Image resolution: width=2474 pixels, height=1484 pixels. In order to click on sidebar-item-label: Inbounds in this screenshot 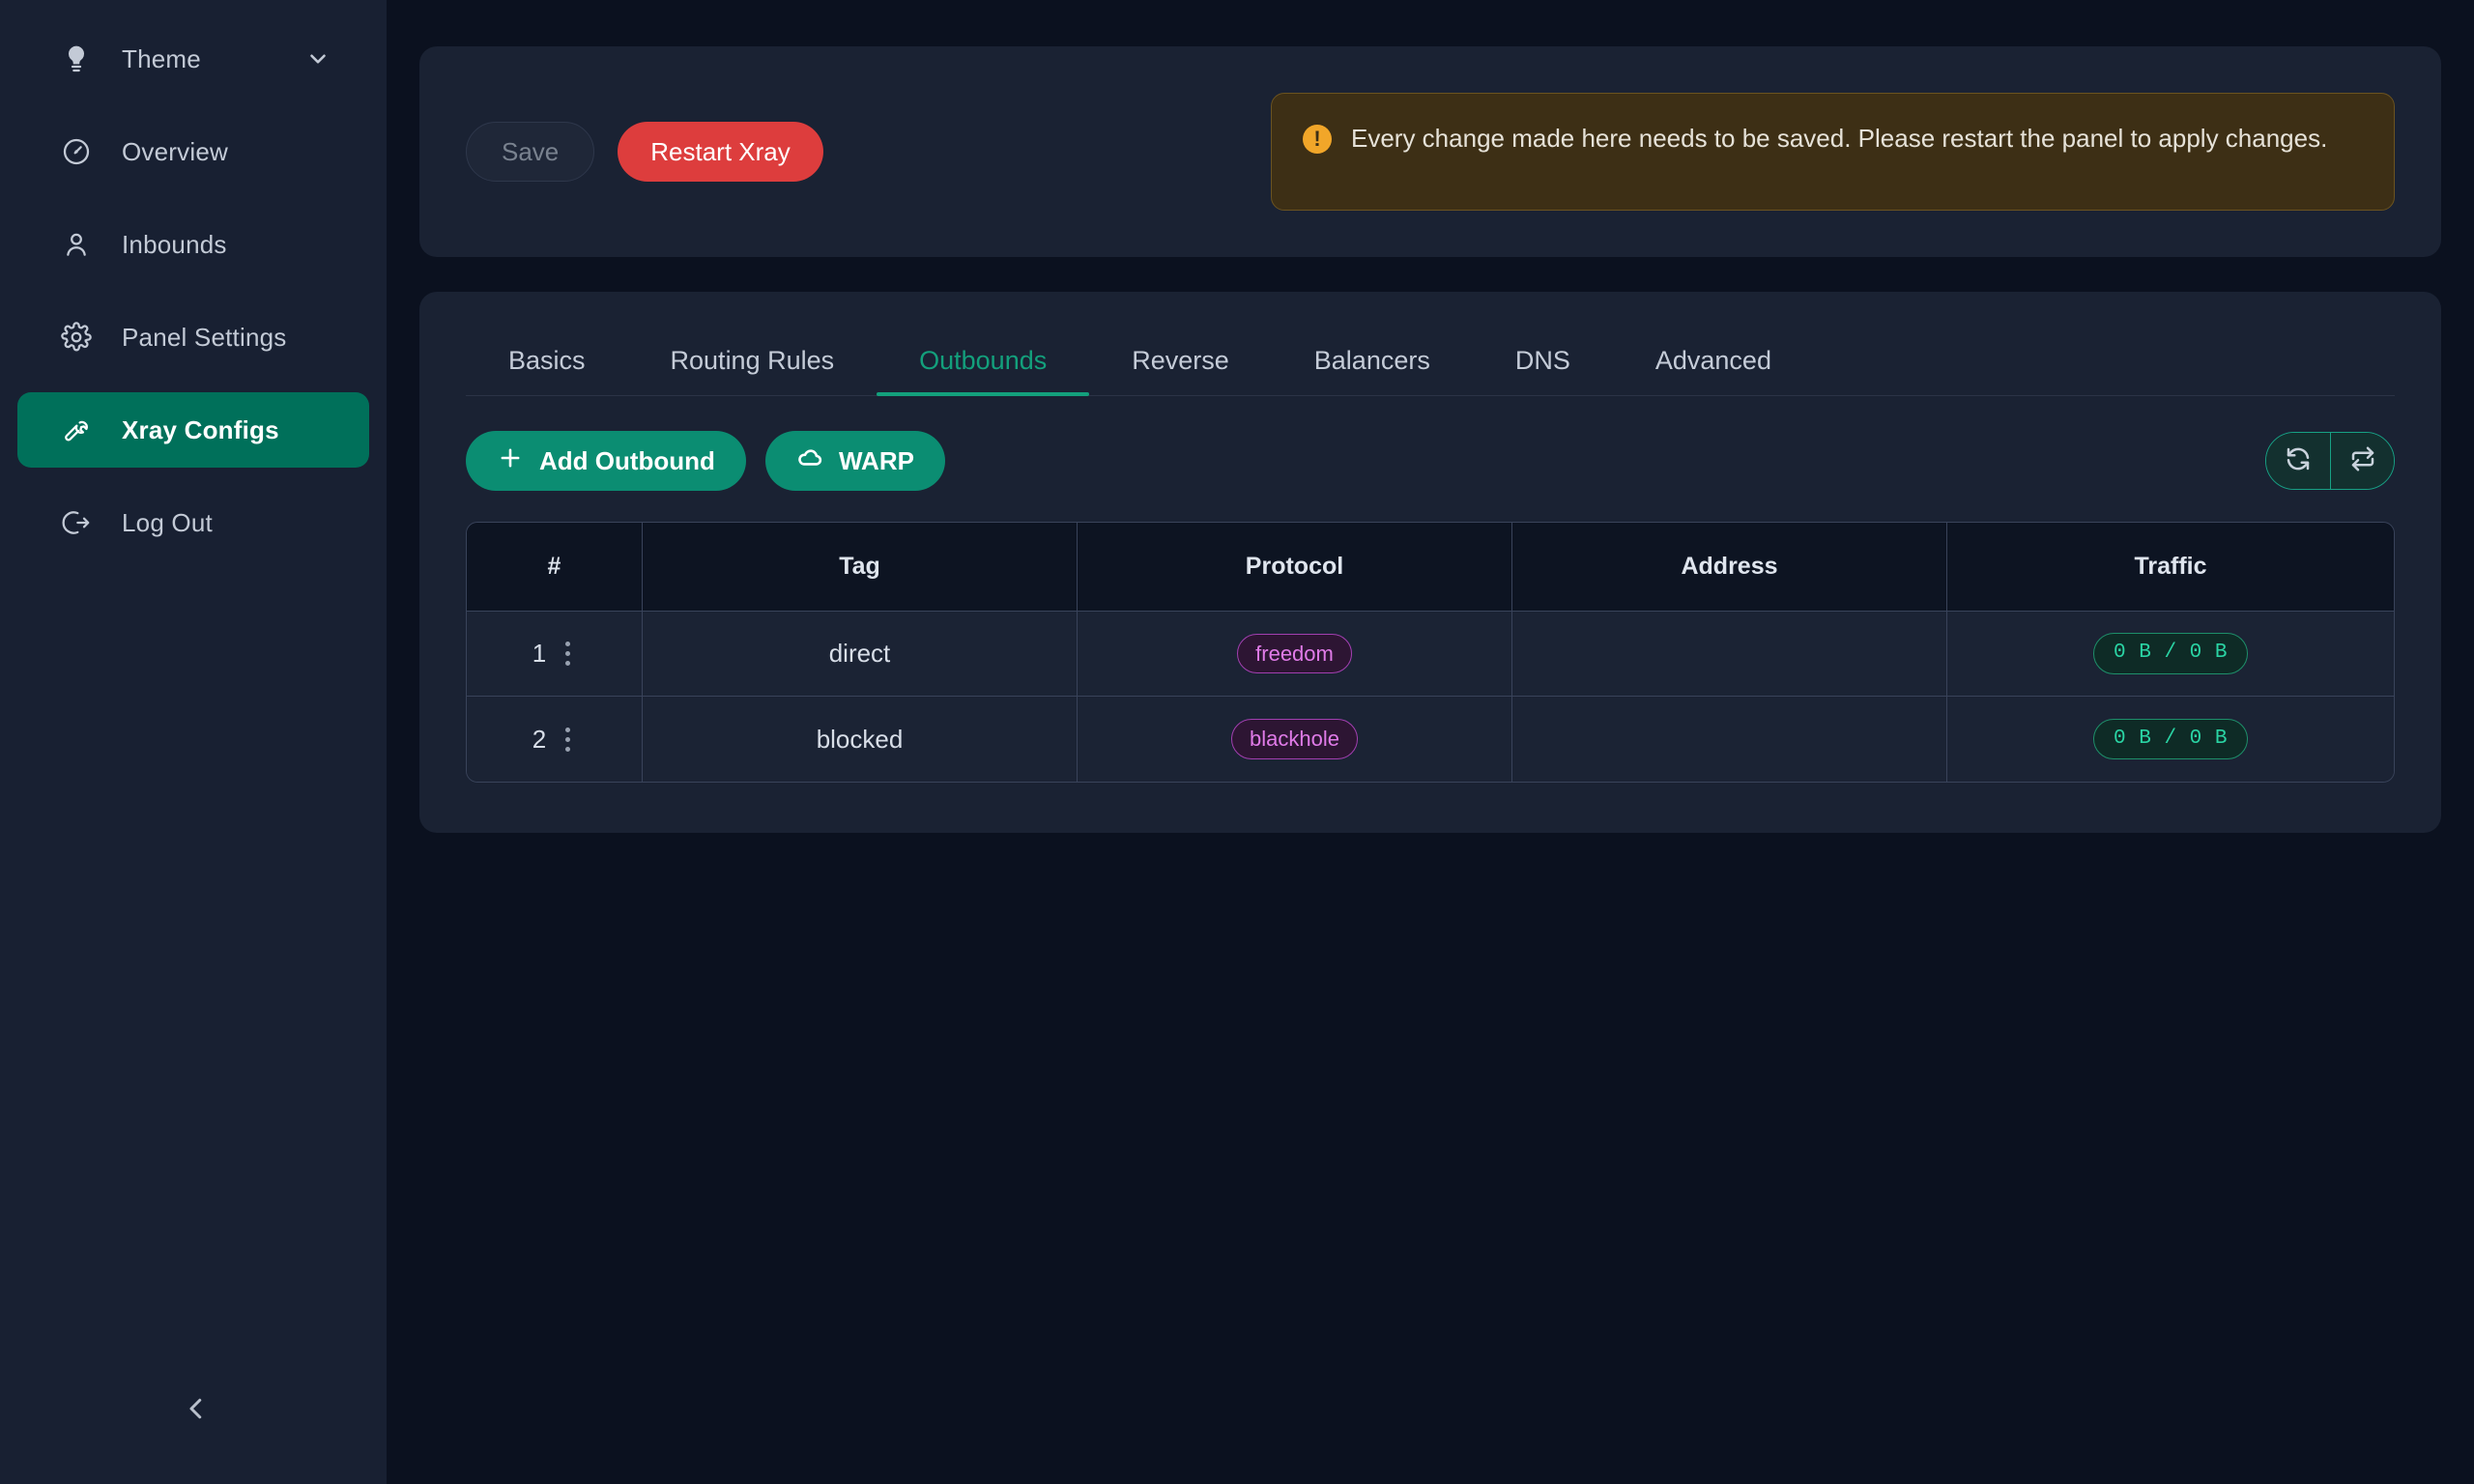, I will do `click(175, 244)`.